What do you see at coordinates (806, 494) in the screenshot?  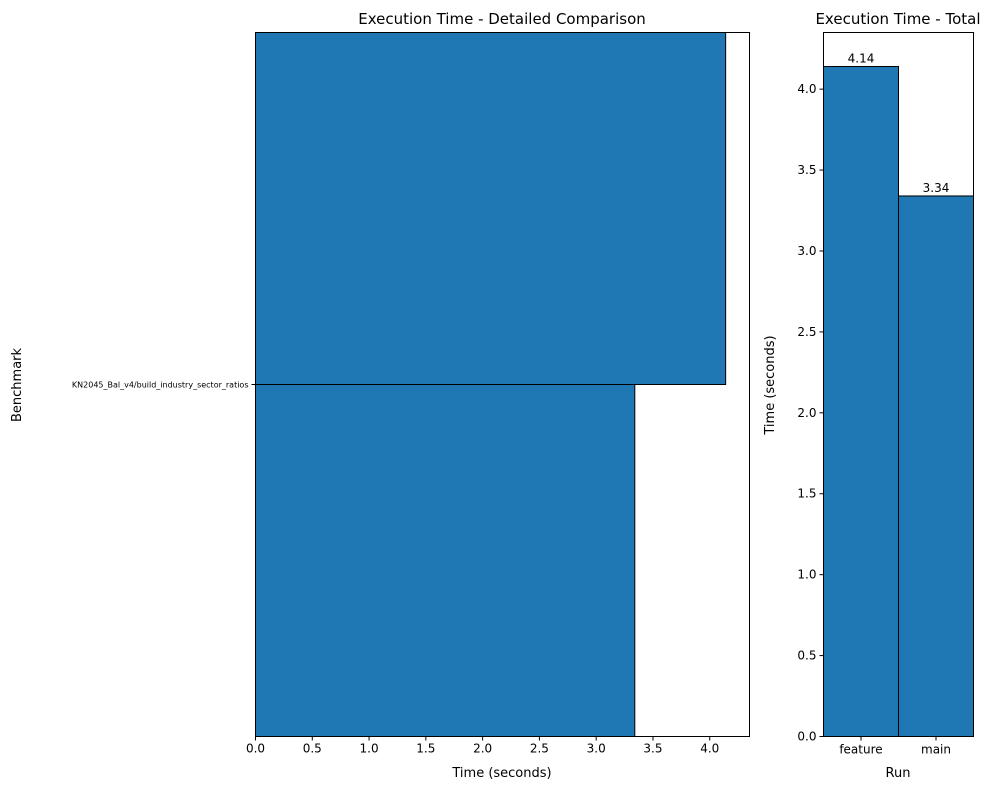 I see `right-y-tick-label: 1.5` at bounding box center [806, 494].